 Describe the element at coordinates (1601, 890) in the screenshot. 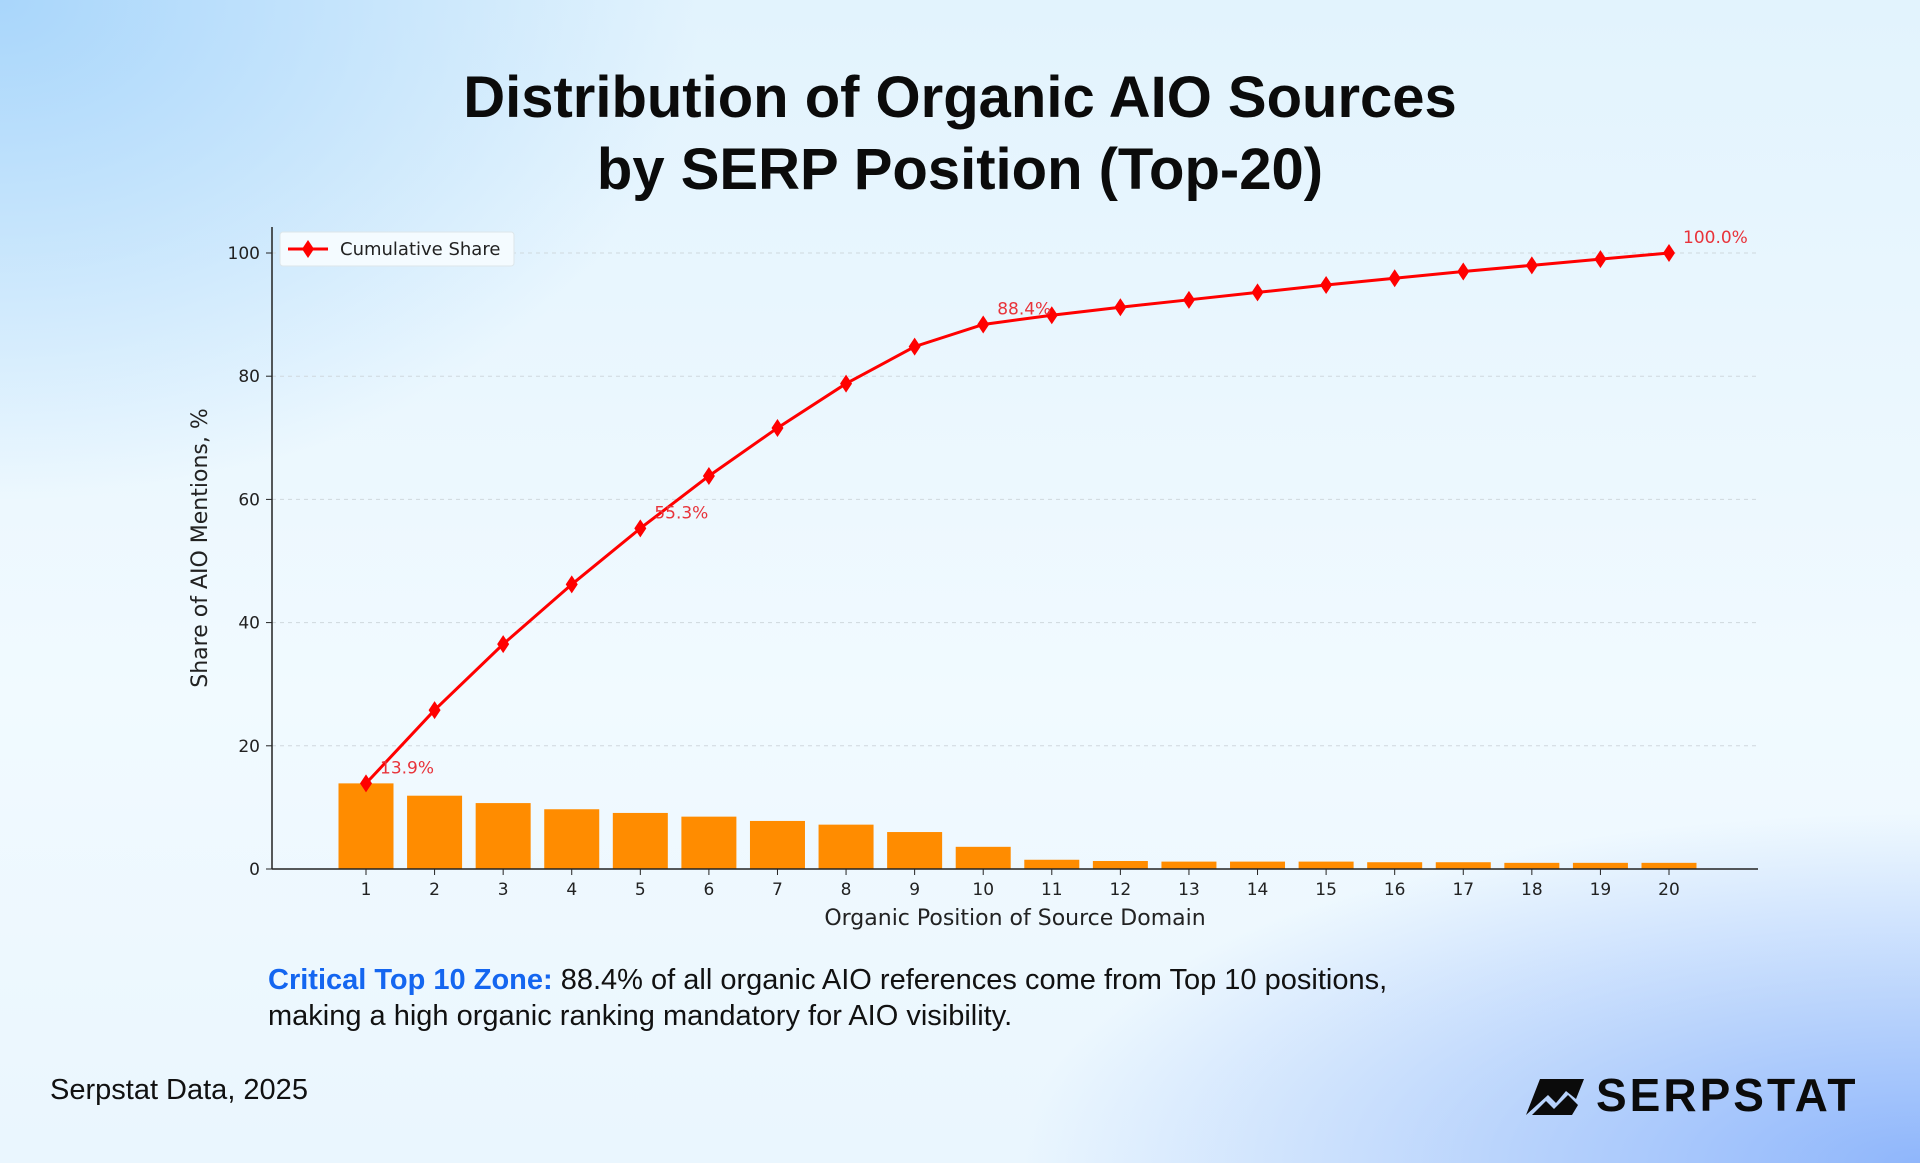

I see `x-tick-label: 19` at that location.